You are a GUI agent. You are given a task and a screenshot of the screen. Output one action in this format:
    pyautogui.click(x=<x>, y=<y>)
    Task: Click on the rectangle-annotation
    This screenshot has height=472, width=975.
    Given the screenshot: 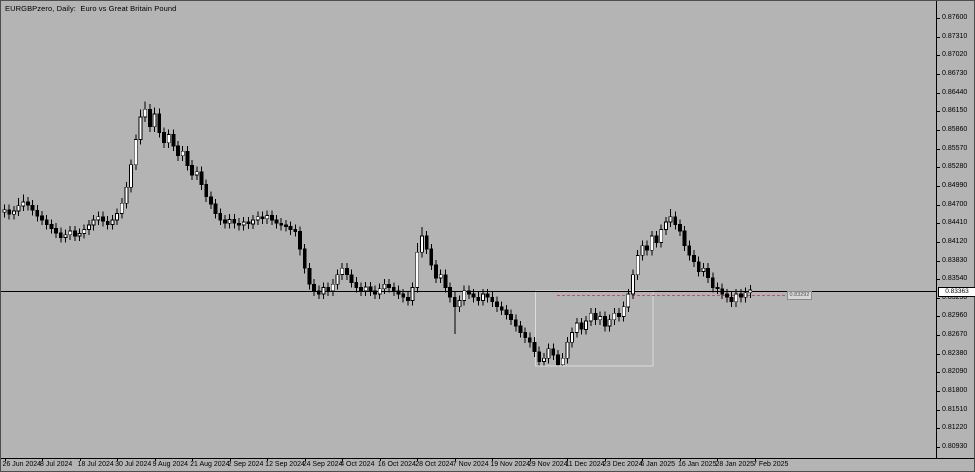 What is the action you would take?
    pyautogui.click(x=594, y=328)
    